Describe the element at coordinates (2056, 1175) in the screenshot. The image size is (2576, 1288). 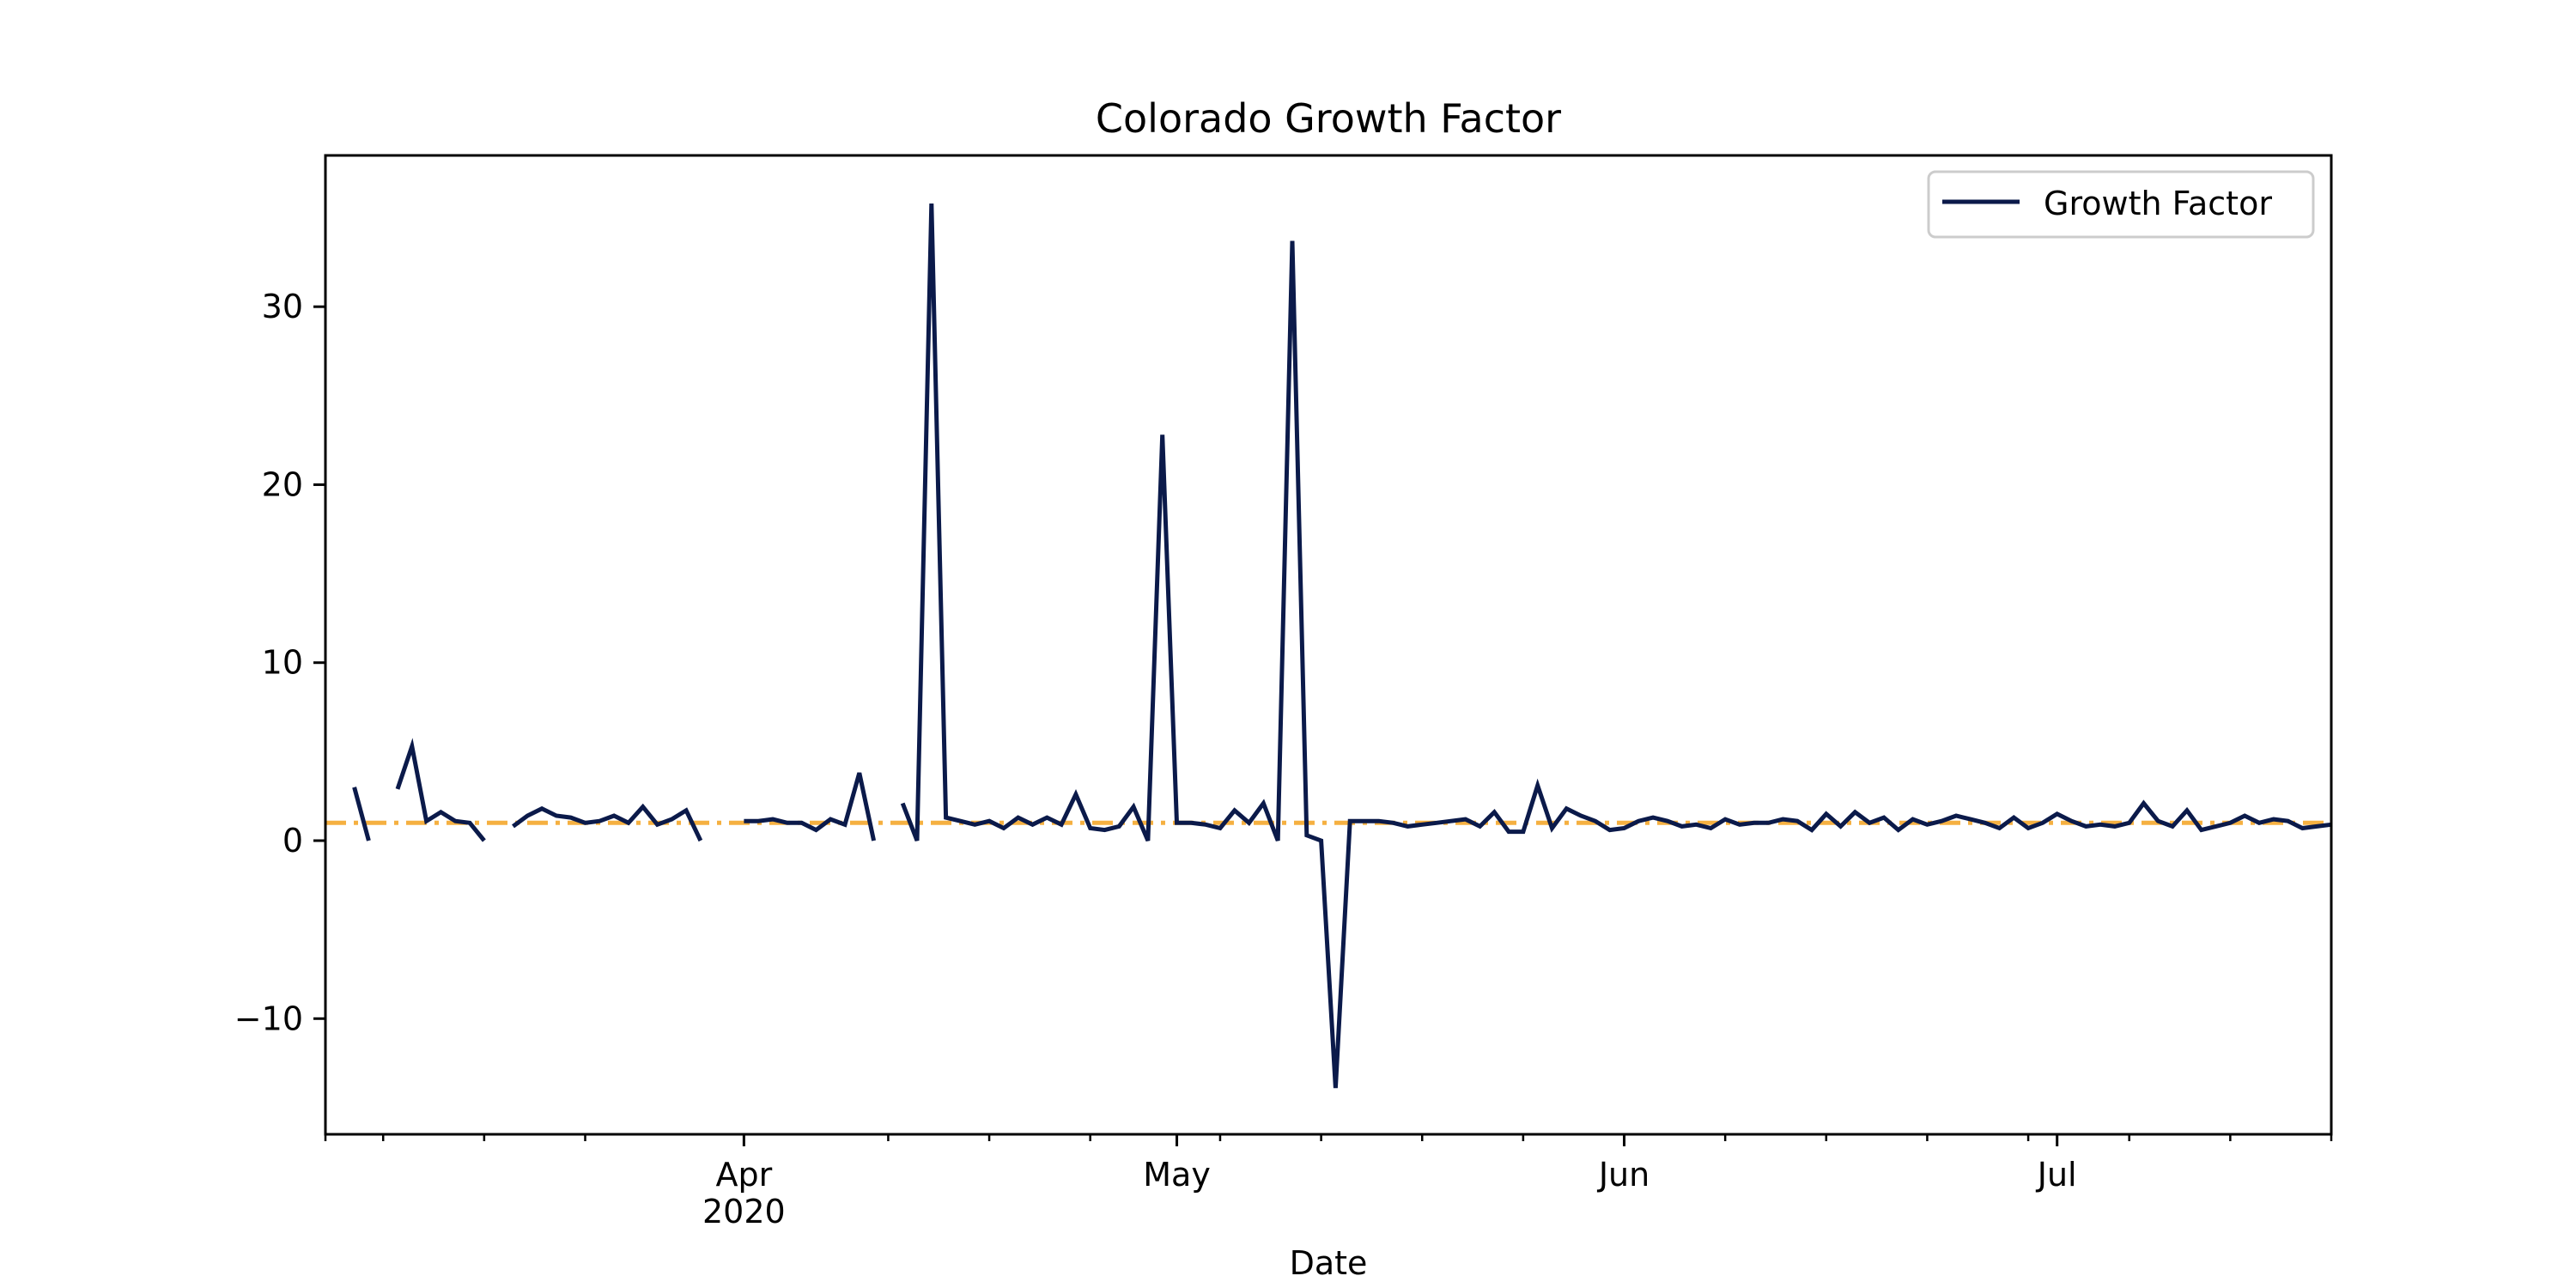
I see `x-tick-label: Jul` at that location.